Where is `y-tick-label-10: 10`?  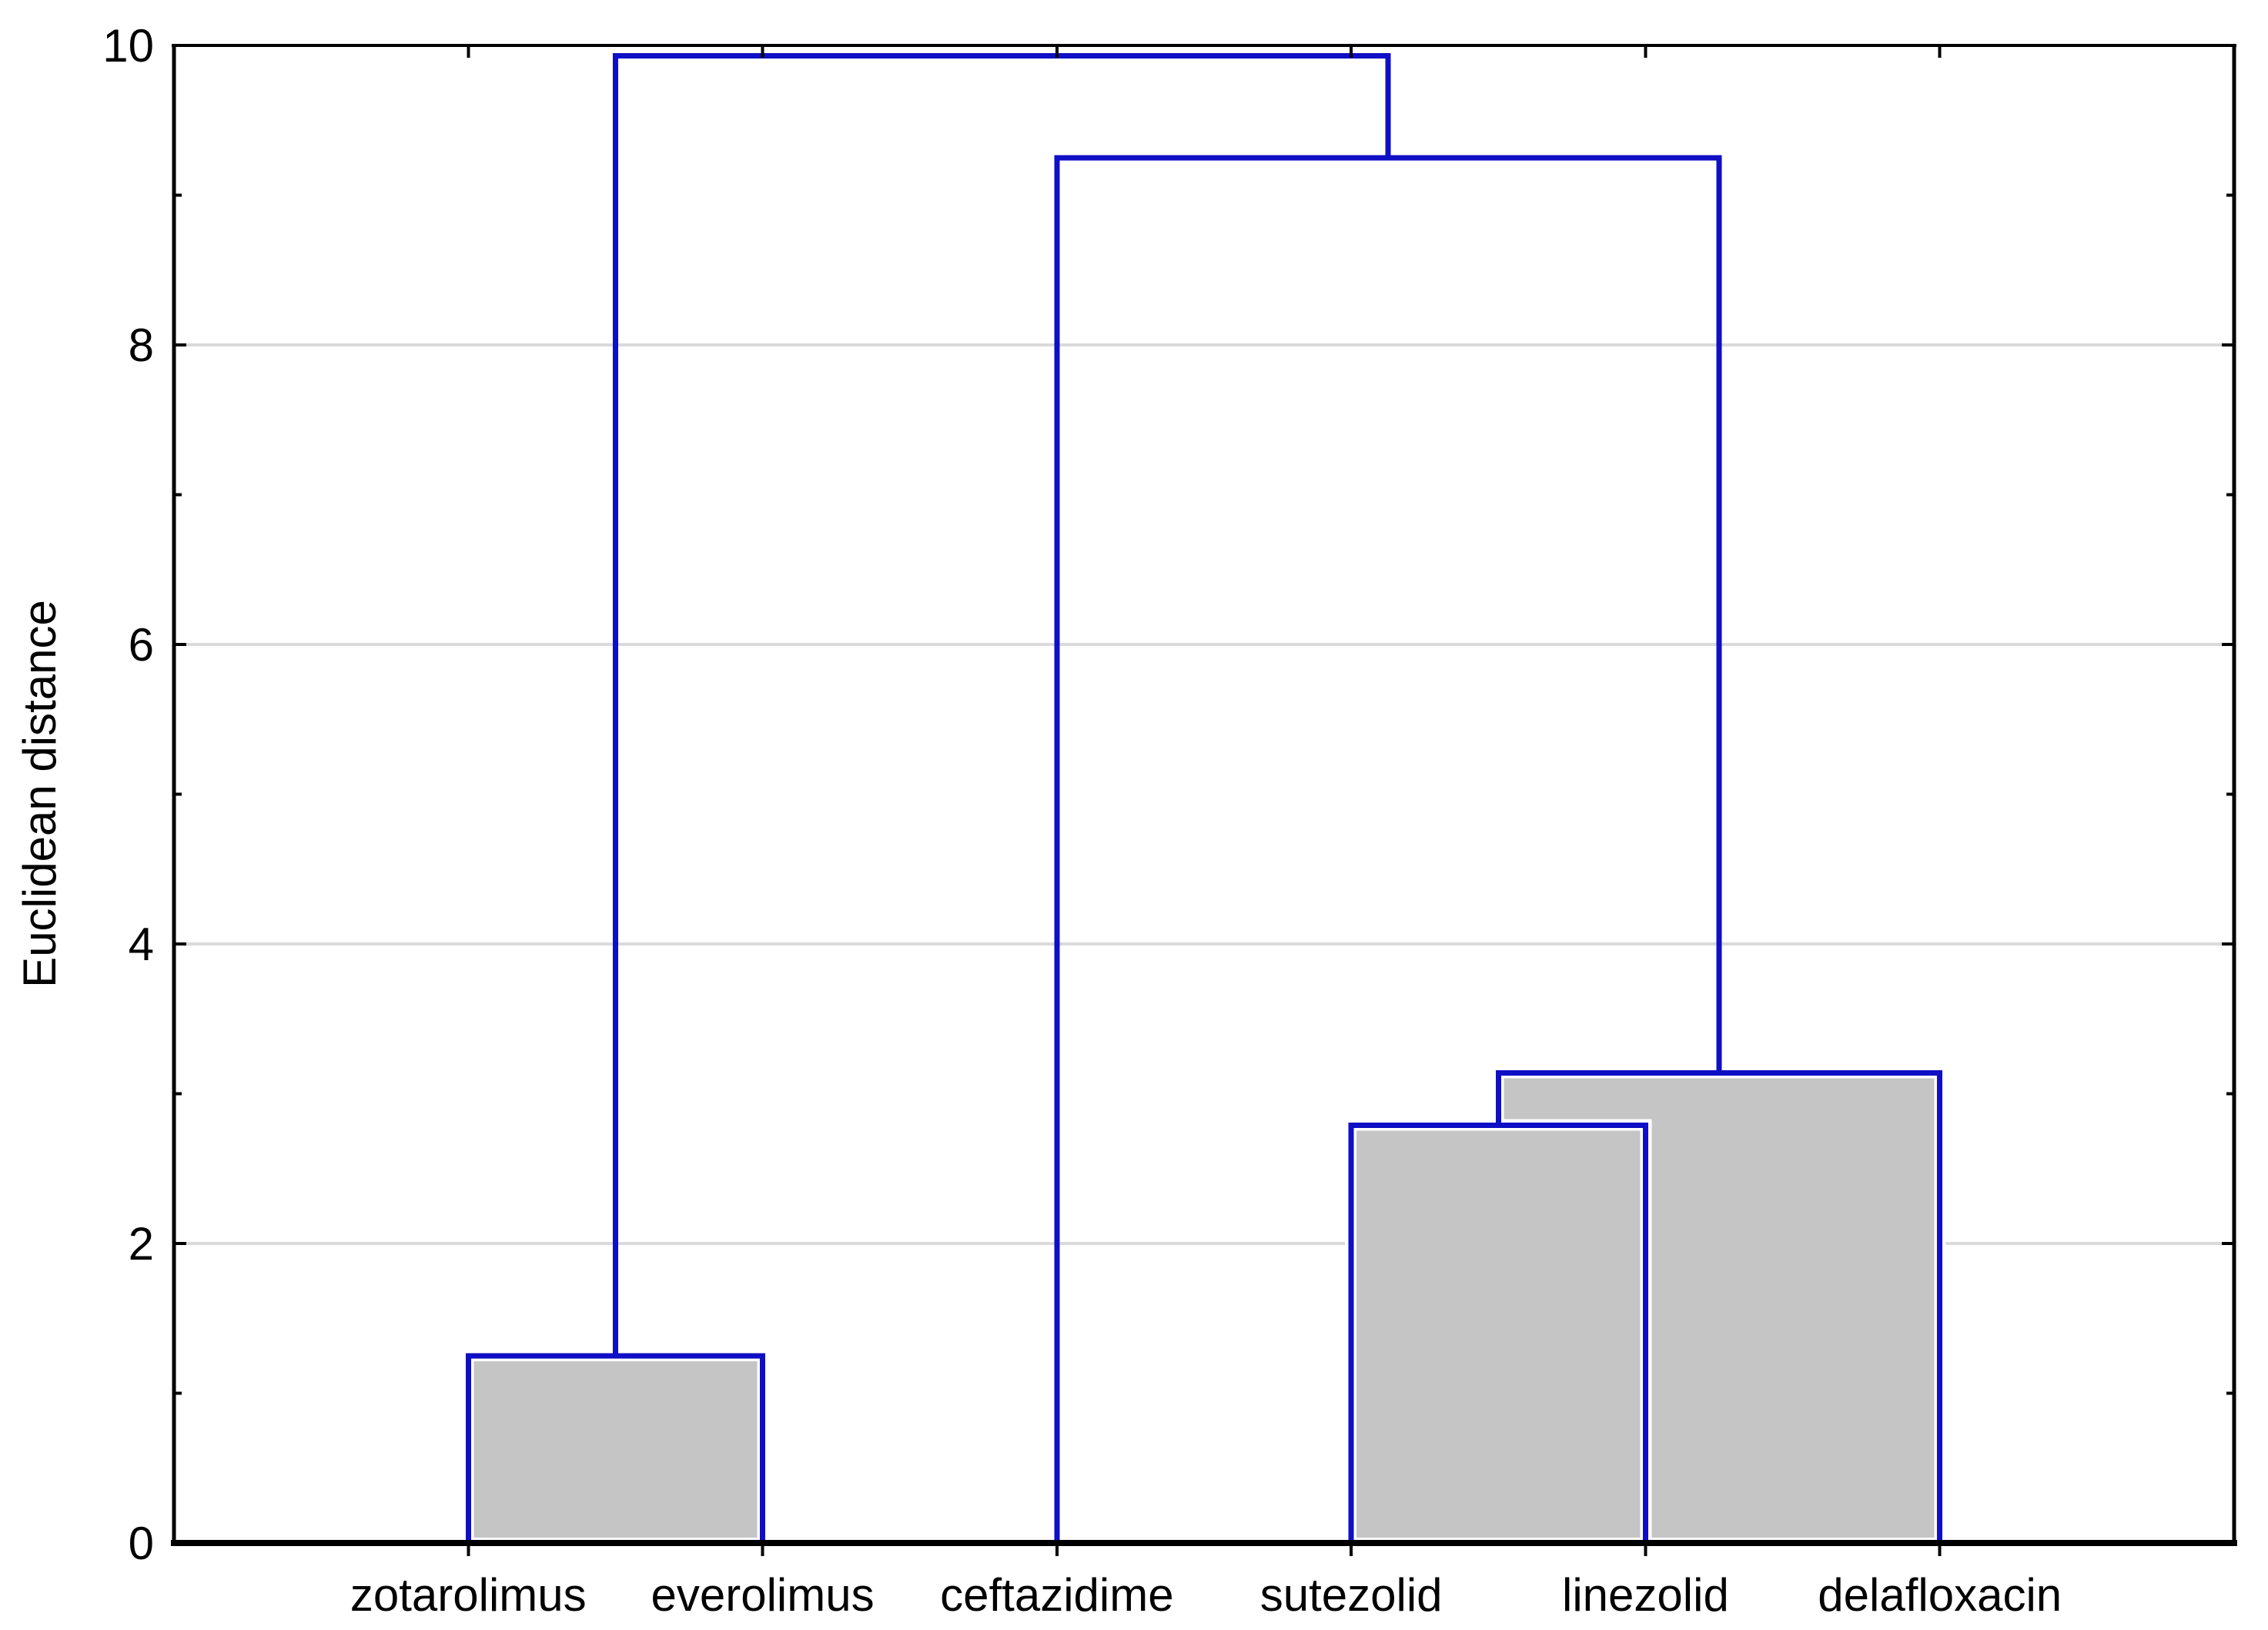 y-tick-label-10: 10 is located at coordinates (128, 46).